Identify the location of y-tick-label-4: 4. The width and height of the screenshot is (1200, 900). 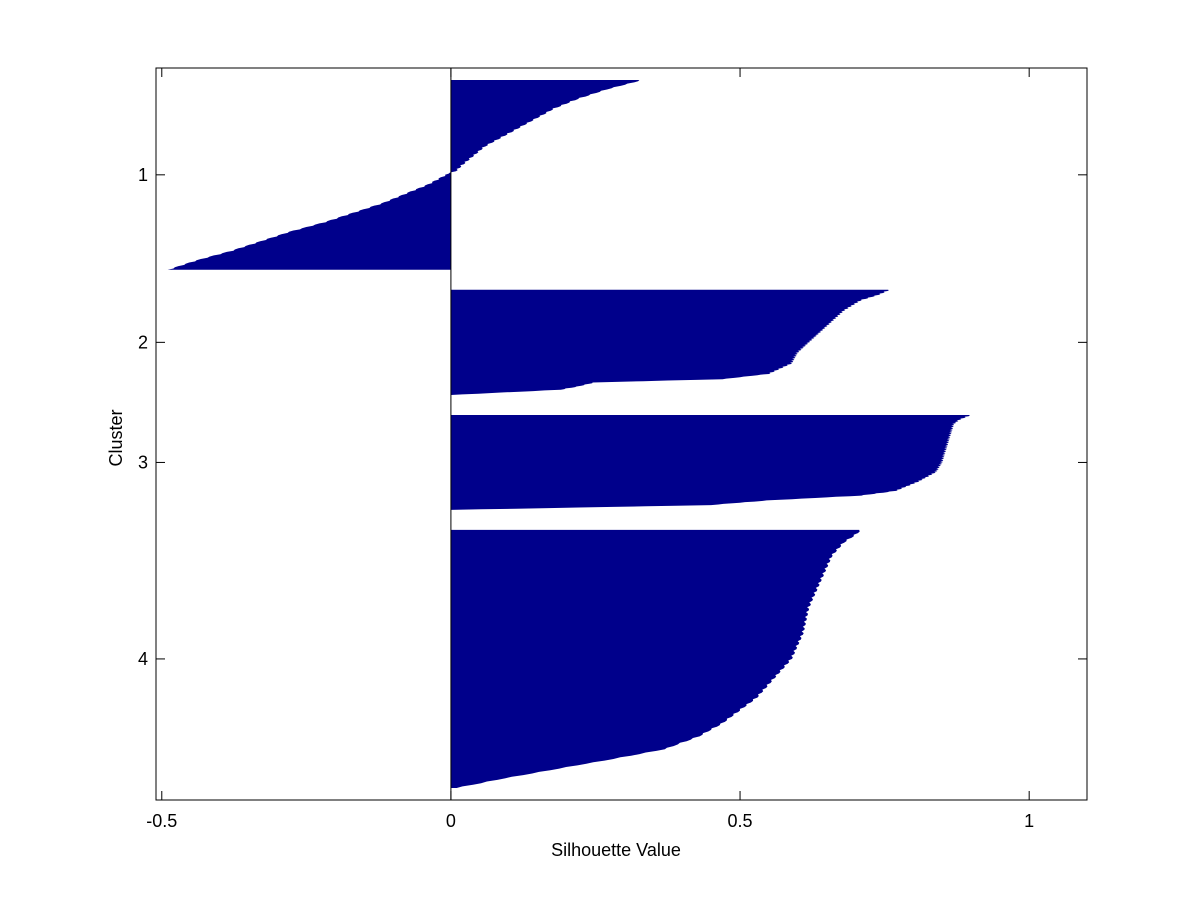
(143, 659).